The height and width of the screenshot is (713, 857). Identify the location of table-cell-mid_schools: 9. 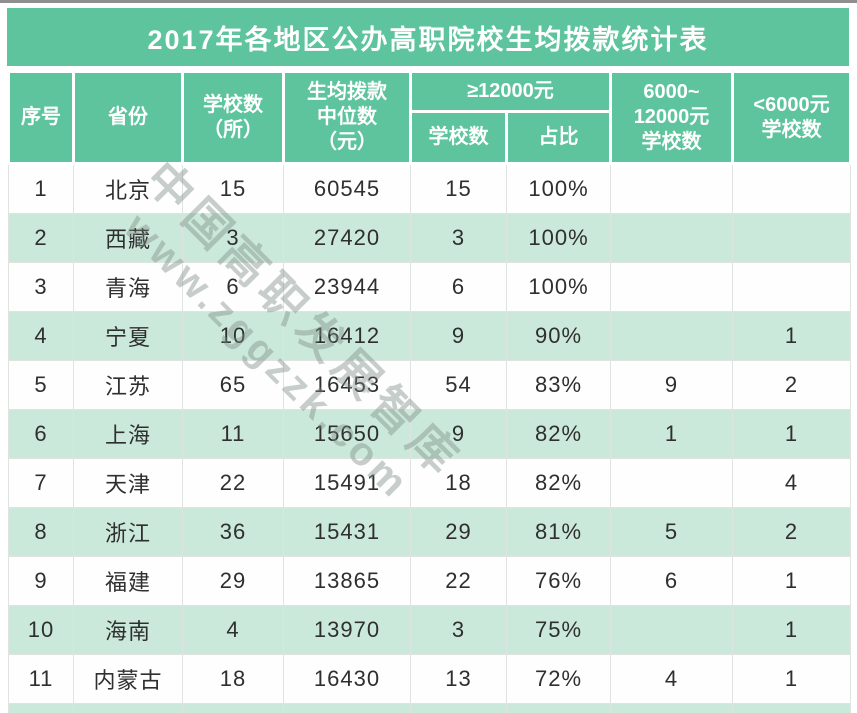
(671, 385).